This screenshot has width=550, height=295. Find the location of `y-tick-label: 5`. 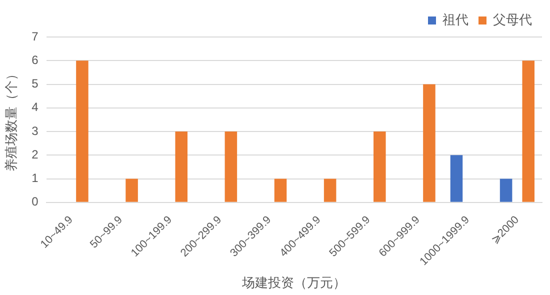

y-tick-label: 5 is located at coordinates (35, 83).